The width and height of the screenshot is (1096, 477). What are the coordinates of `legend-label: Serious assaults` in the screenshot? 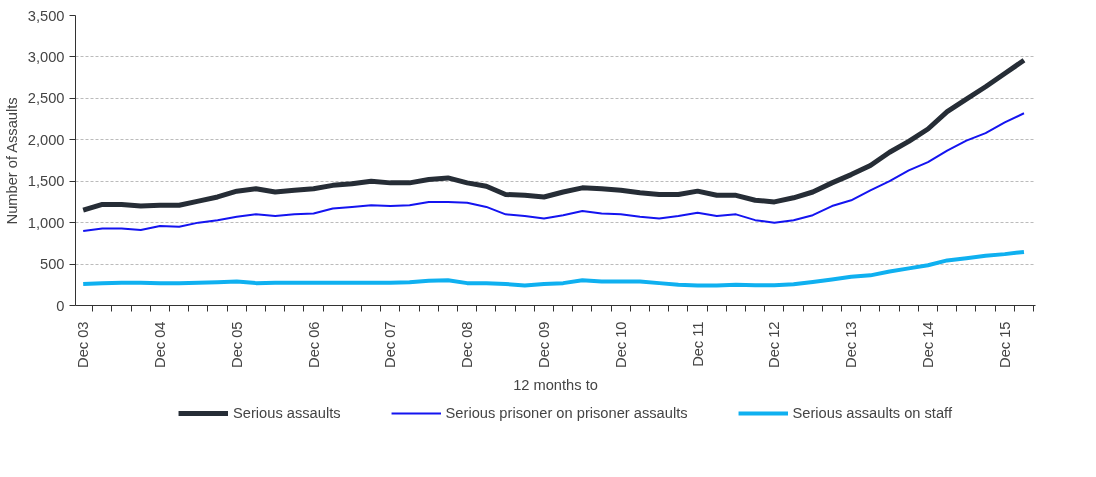 It's located at (287, 413).